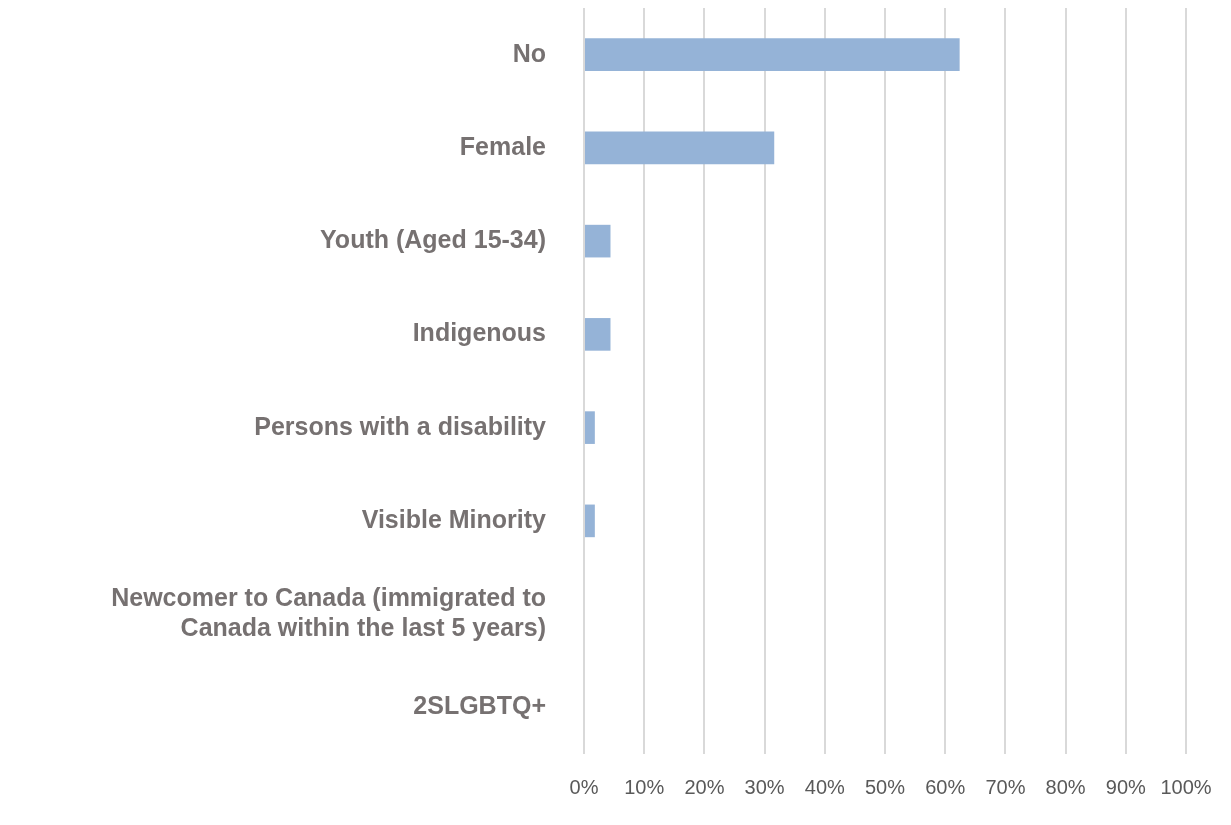 Image resolution: width=1231 pixels, height=825 pixels. Describe the element at coordinates (825, 786) in the screenshot. I see `x-tick-label: 40%` at that location.